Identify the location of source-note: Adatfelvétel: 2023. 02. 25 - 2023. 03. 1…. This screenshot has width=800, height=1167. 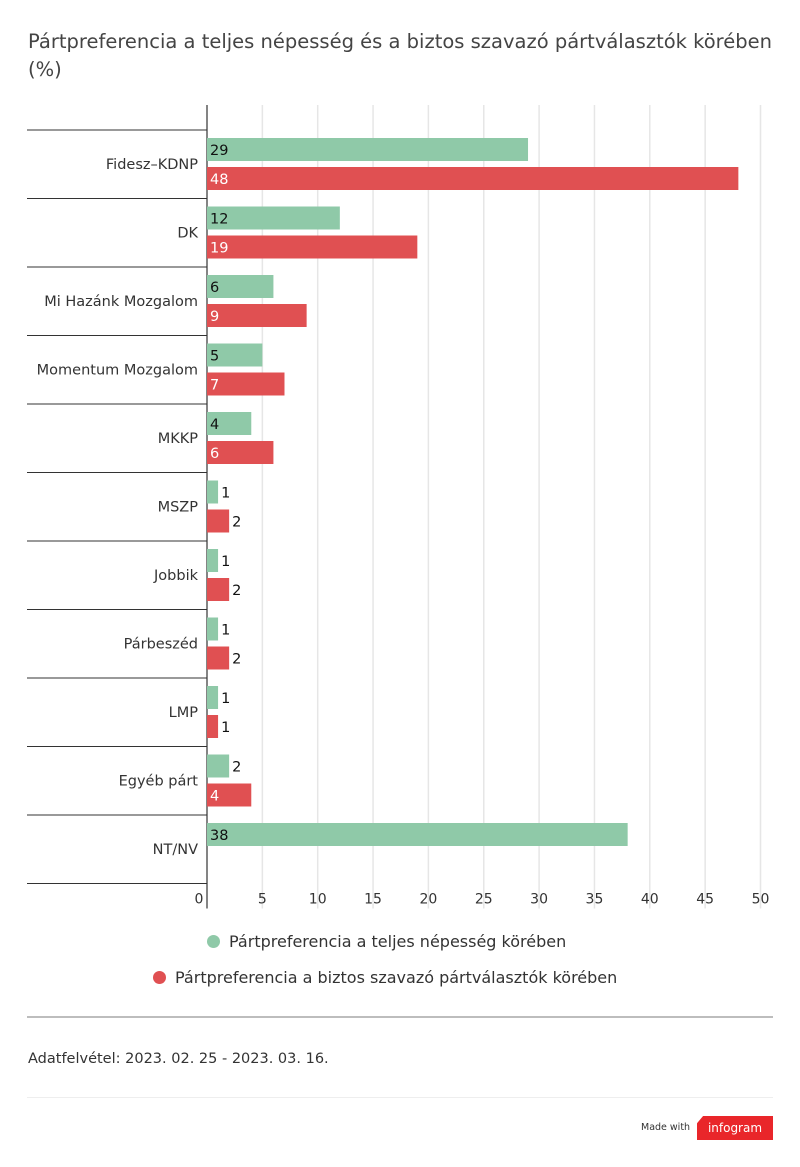
(178, 1059).